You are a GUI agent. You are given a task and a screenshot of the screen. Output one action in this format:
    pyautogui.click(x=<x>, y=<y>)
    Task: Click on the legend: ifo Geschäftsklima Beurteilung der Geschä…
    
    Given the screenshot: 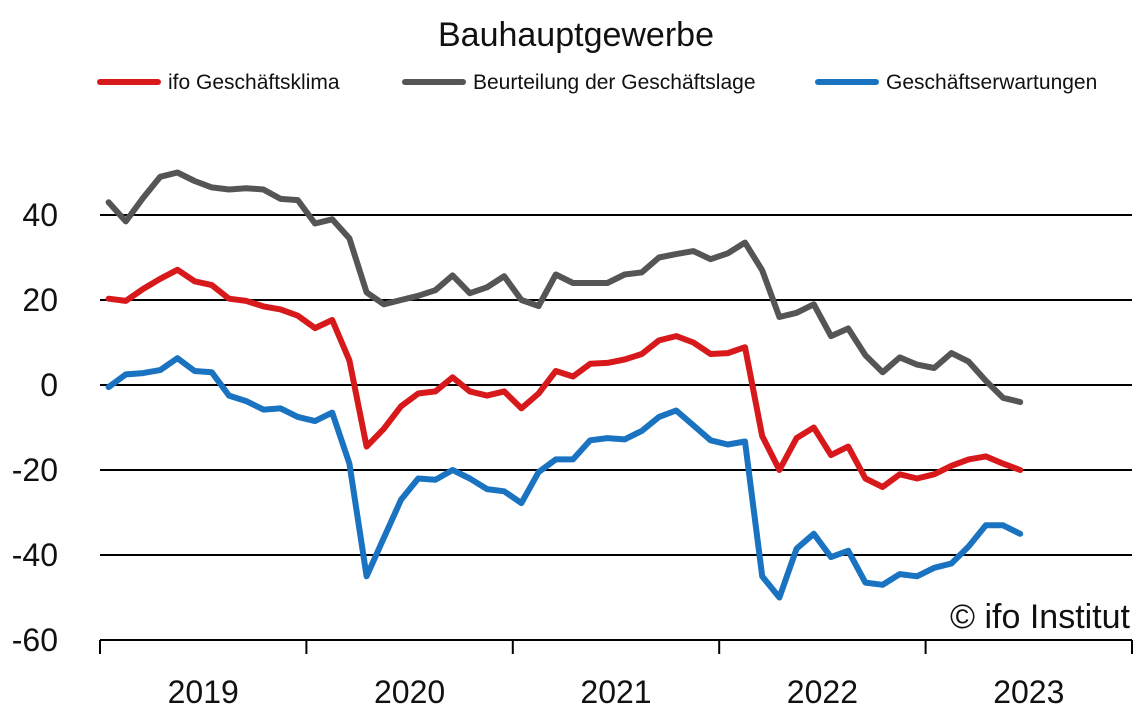 What is the action you would take?
    pyautogui.click(x=597, y=82)
    